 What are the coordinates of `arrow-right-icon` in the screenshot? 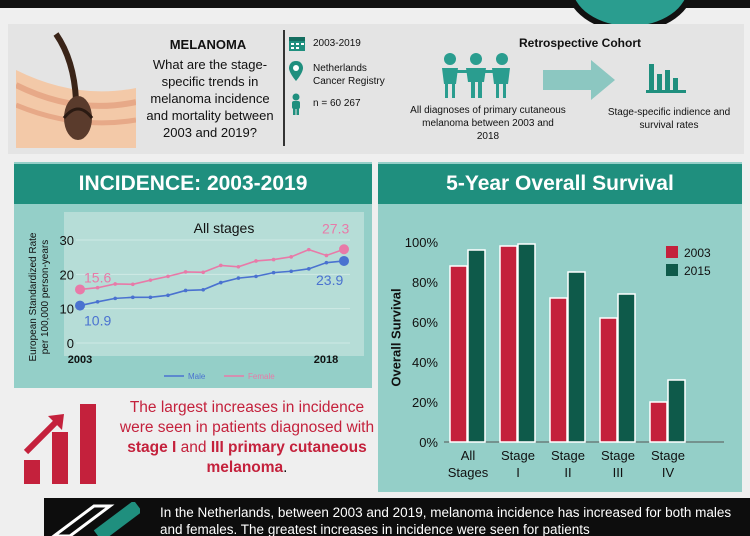 It's located at (579, 80).